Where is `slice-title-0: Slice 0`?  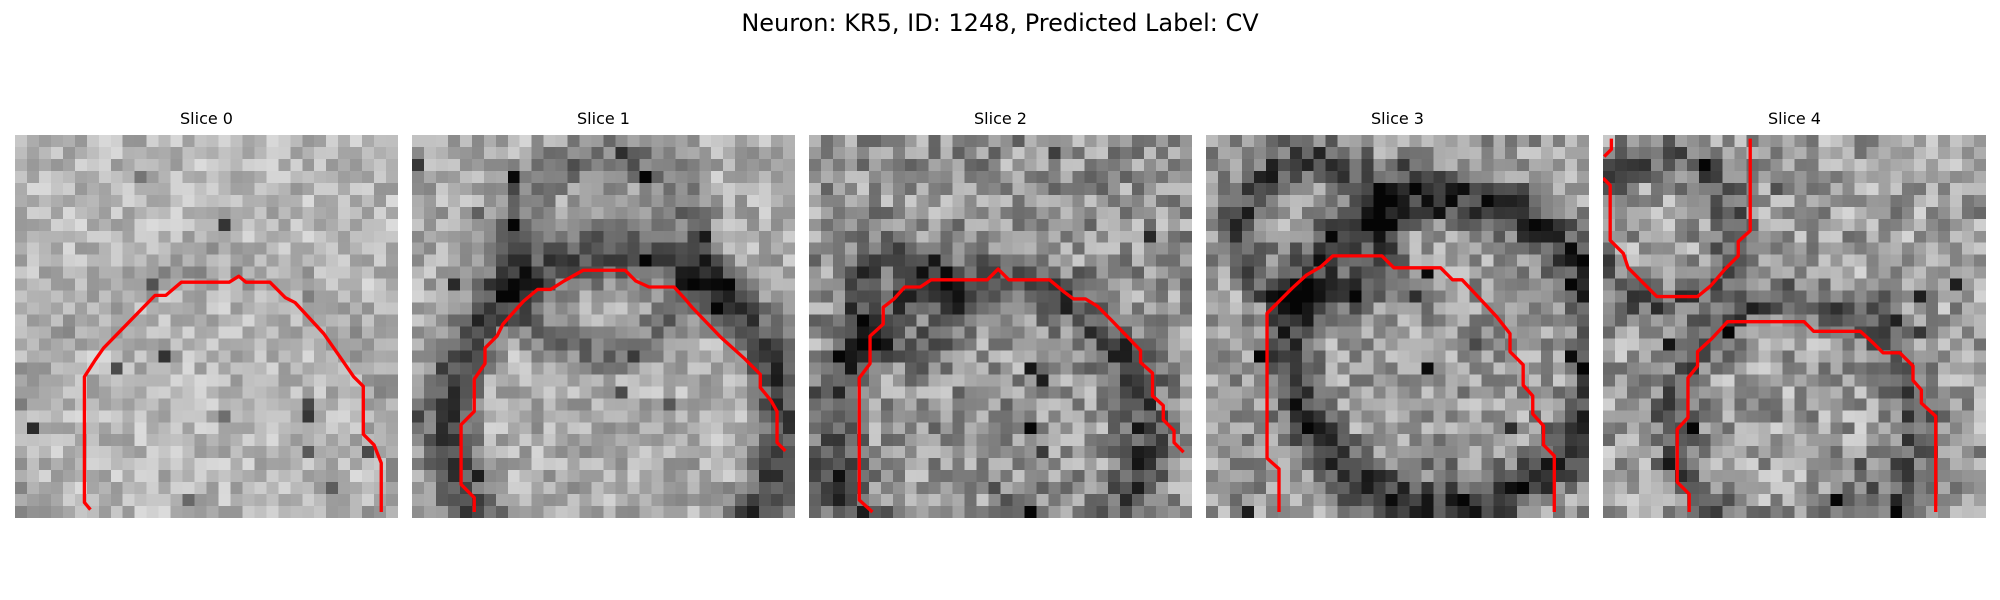 slice-title-0: Slice 0 is located at coordinates (206, 118).